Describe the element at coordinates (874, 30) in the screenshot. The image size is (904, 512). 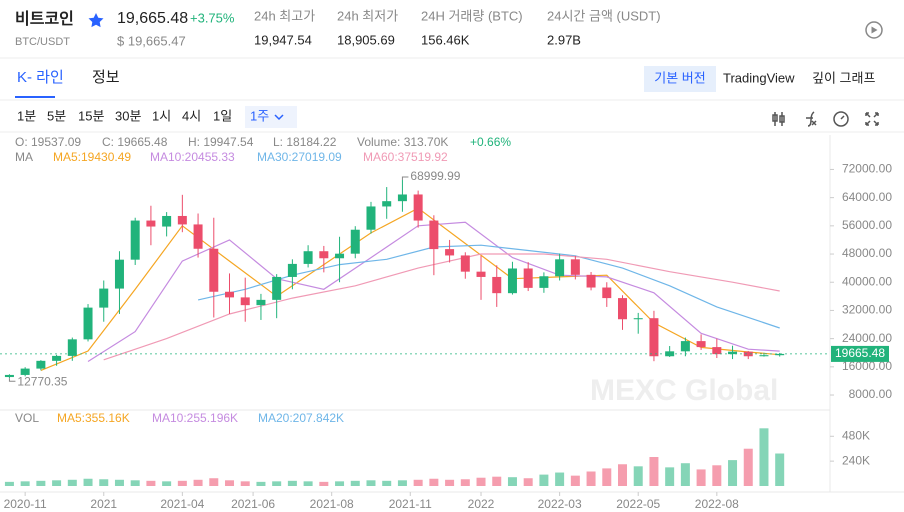
I see `play-button` at that location.